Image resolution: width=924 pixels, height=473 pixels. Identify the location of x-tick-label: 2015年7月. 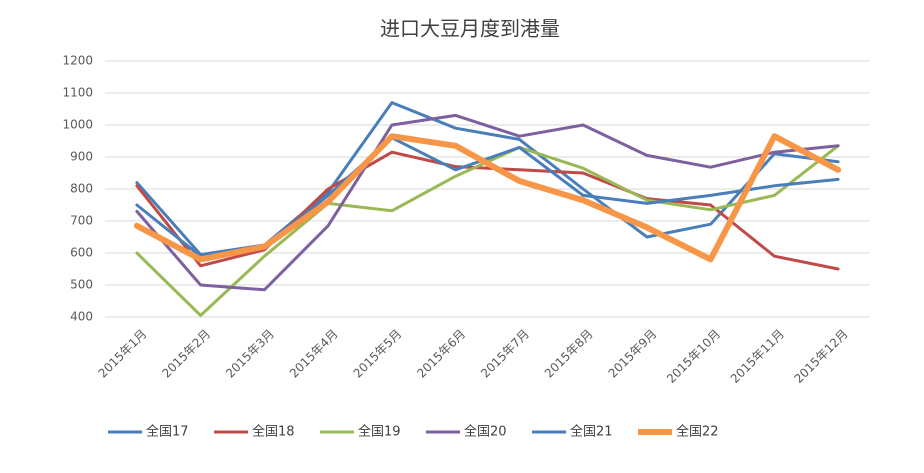
(505, 354).